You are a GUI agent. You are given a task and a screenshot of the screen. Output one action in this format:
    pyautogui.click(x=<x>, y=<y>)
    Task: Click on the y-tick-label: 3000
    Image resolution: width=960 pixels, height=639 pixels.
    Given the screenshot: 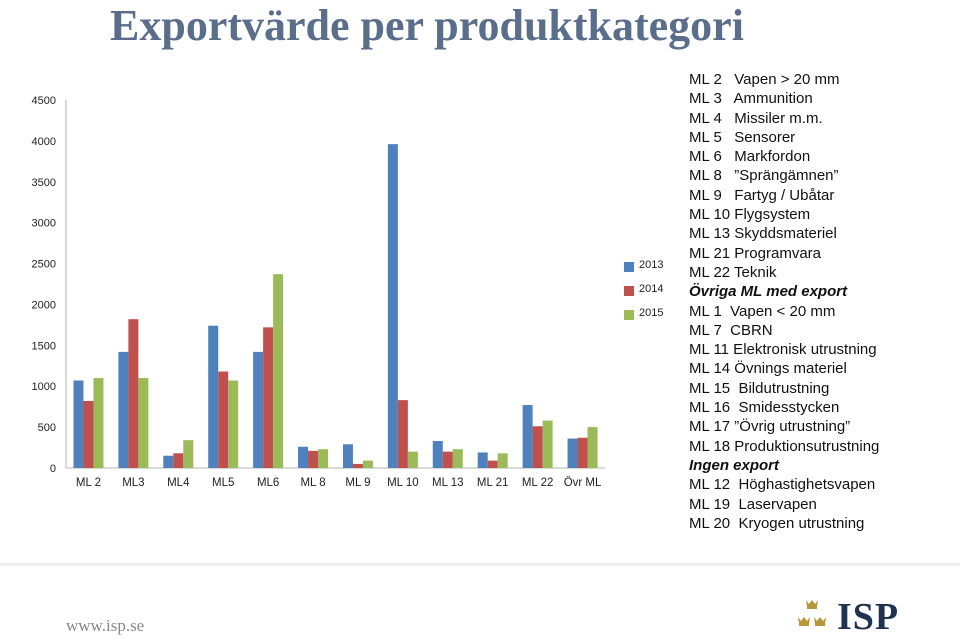 What is the action you would take?
    pyautogui.click(x=44, y=224)
    